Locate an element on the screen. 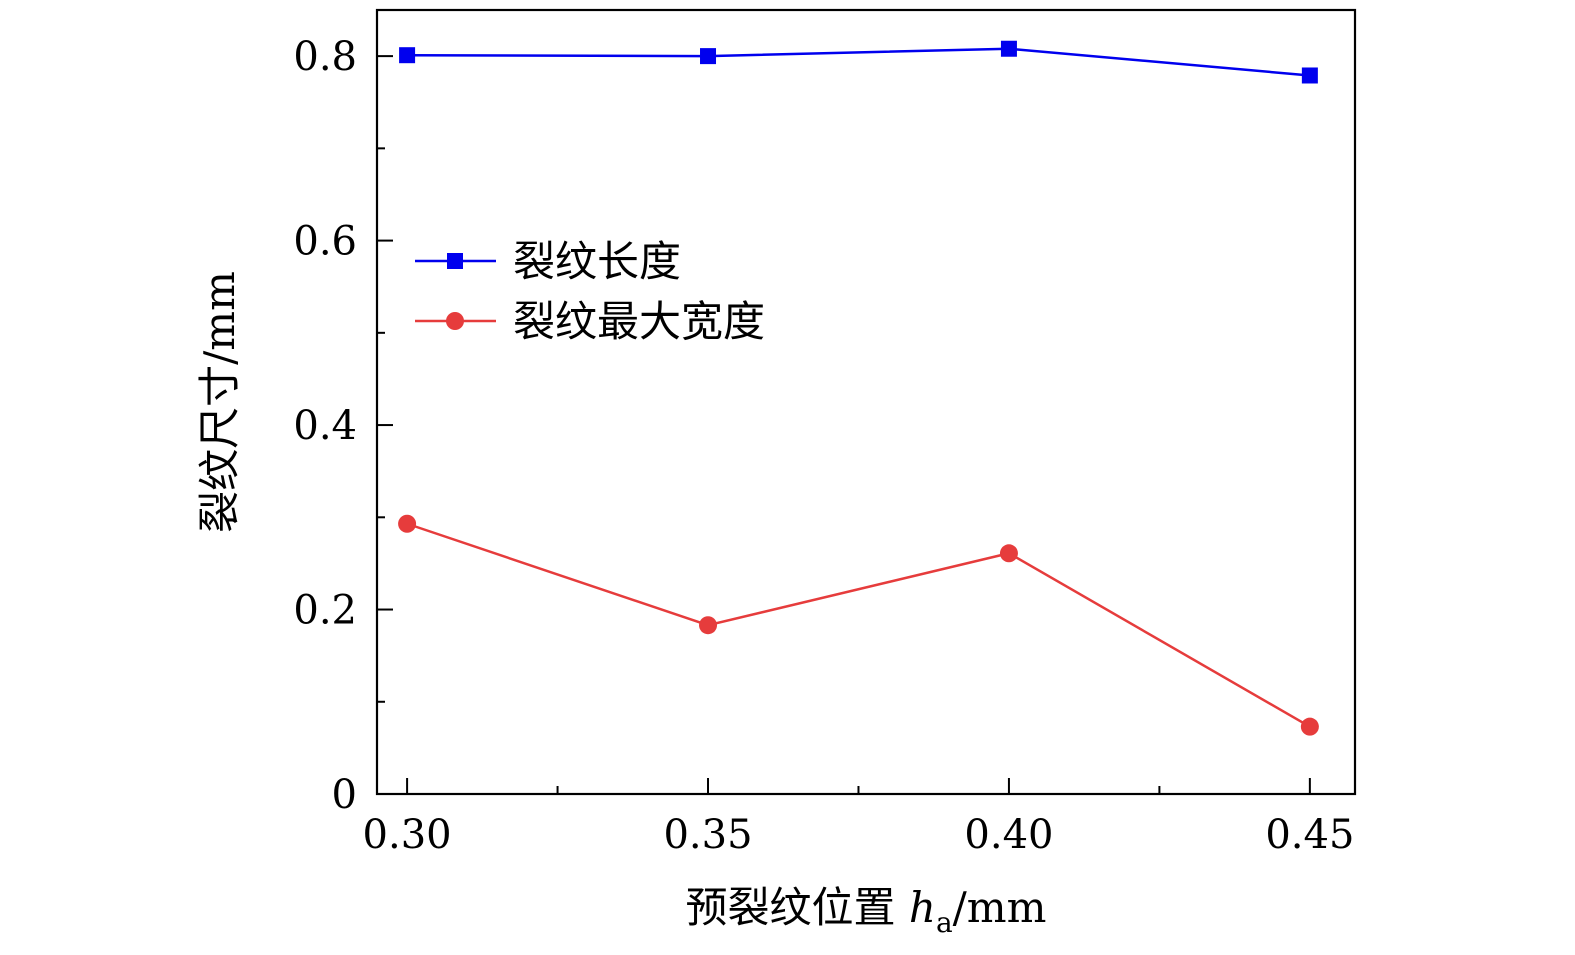 The image size is (1575, 955). x-tick-label: 0.30 is located at coordinates (407, 835).